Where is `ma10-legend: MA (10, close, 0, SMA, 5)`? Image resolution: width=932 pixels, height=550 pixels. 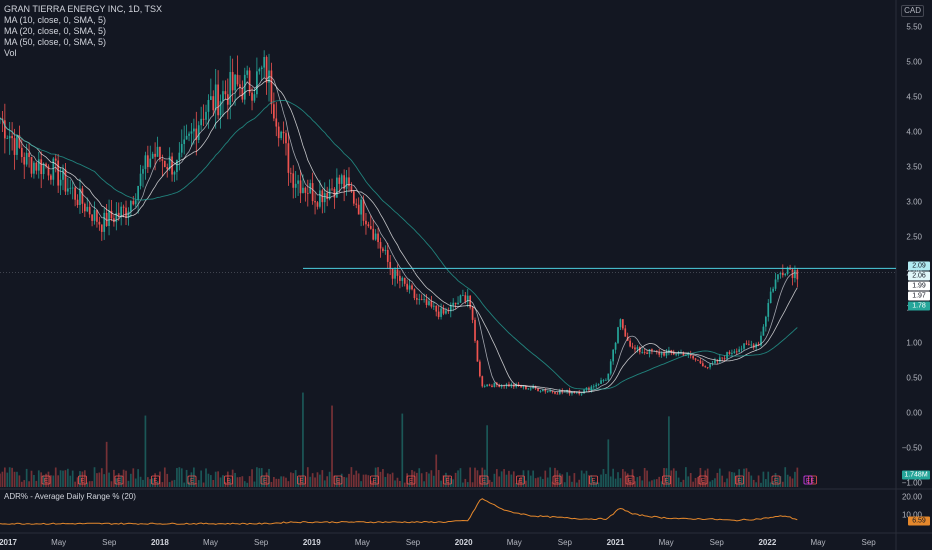
ma10-legend: MA (10, close, 0, SMA, 5) is located at coordinates (55, 20).